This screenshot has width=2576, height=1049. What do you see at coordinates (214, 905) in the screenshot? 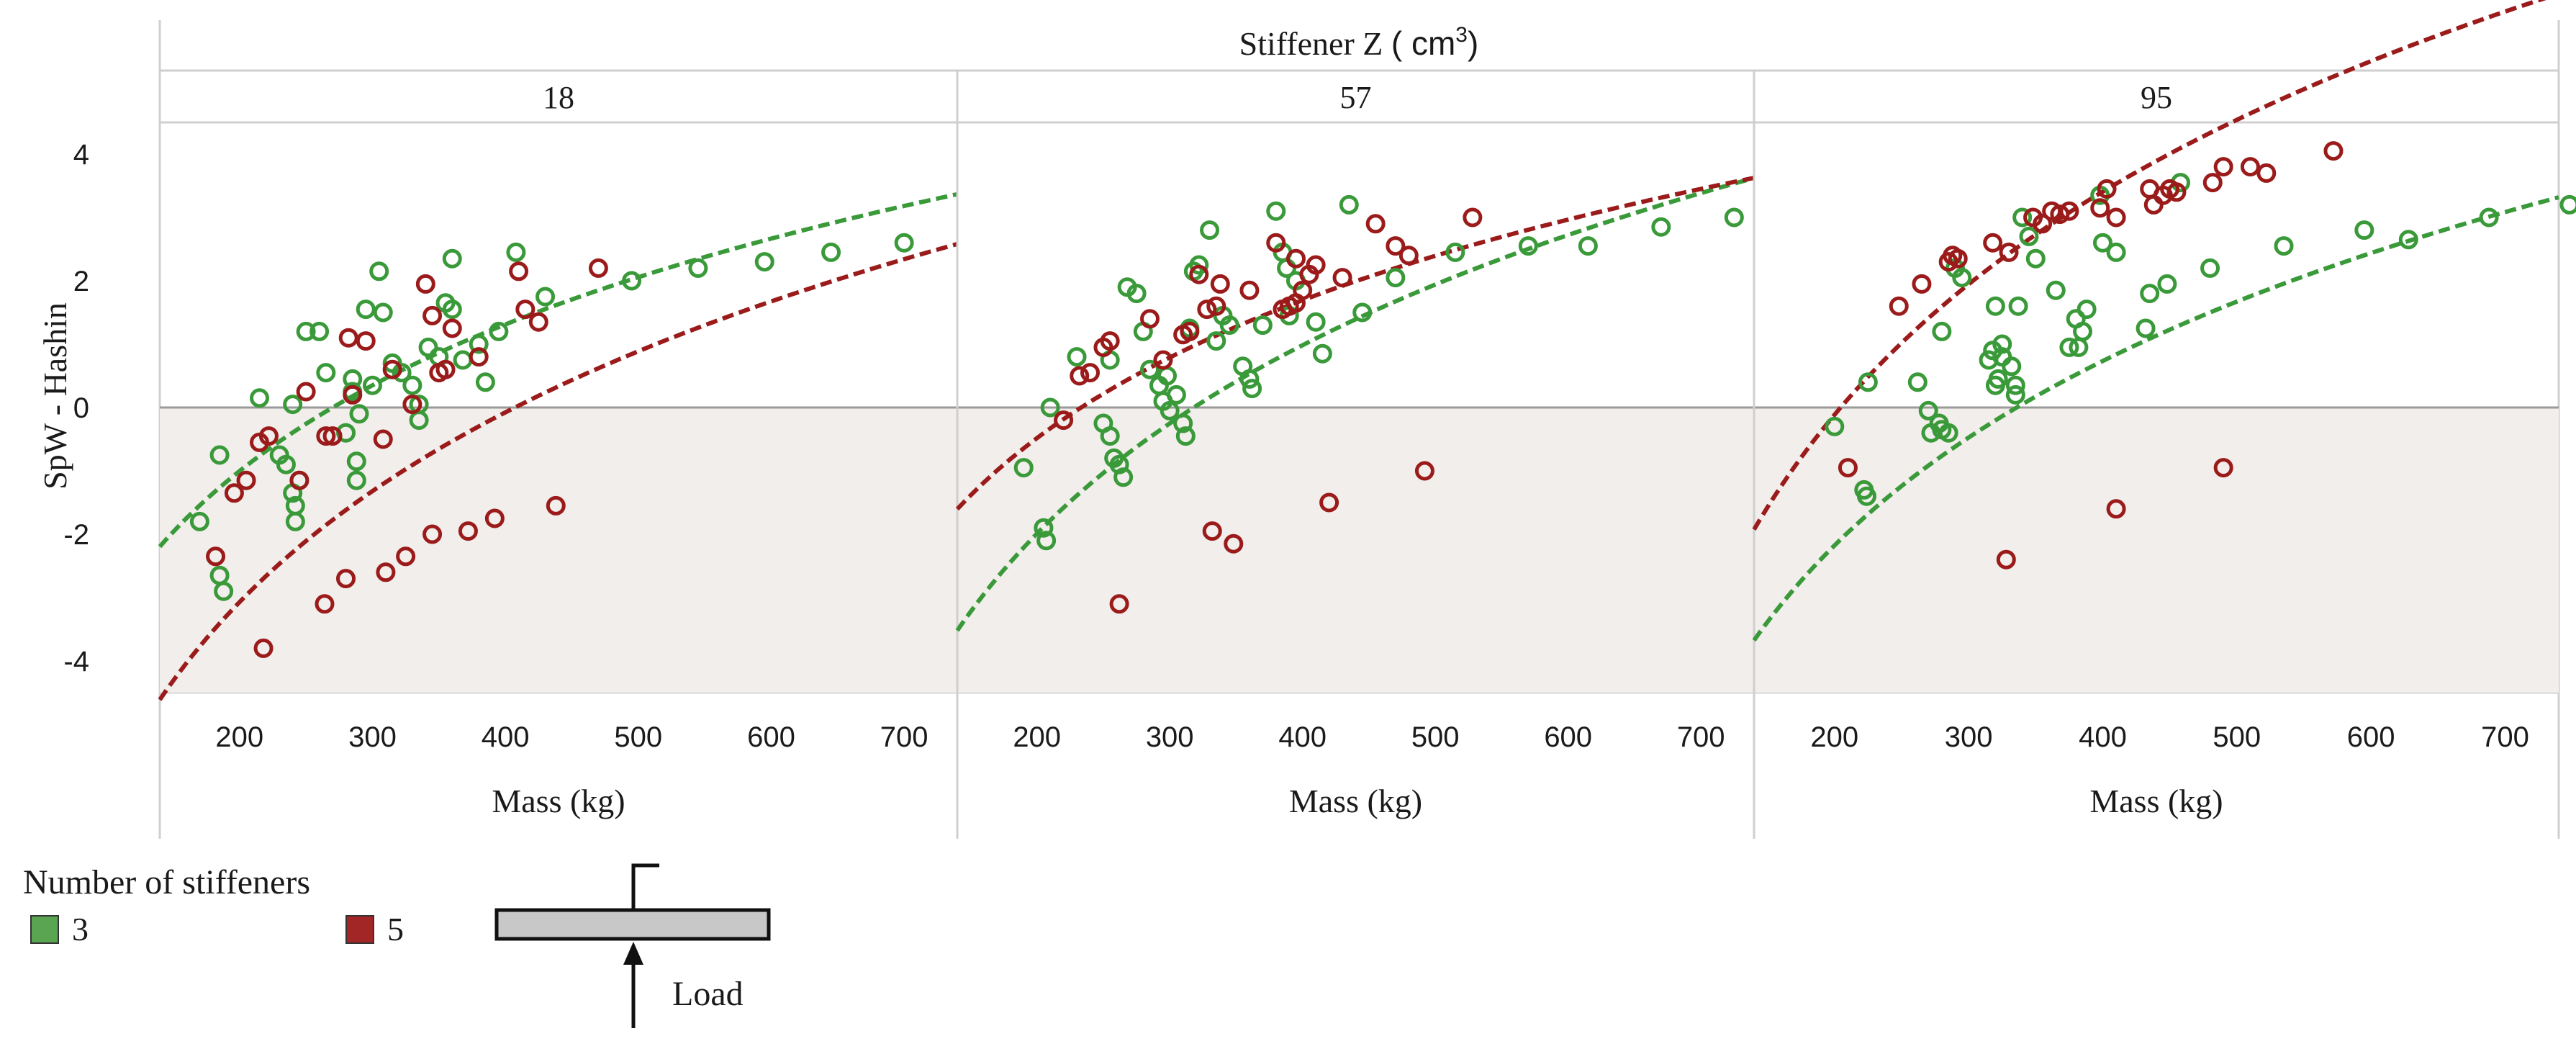
I see `legend: Number of stiffeners 3 5` at bounding box center [214, 905].